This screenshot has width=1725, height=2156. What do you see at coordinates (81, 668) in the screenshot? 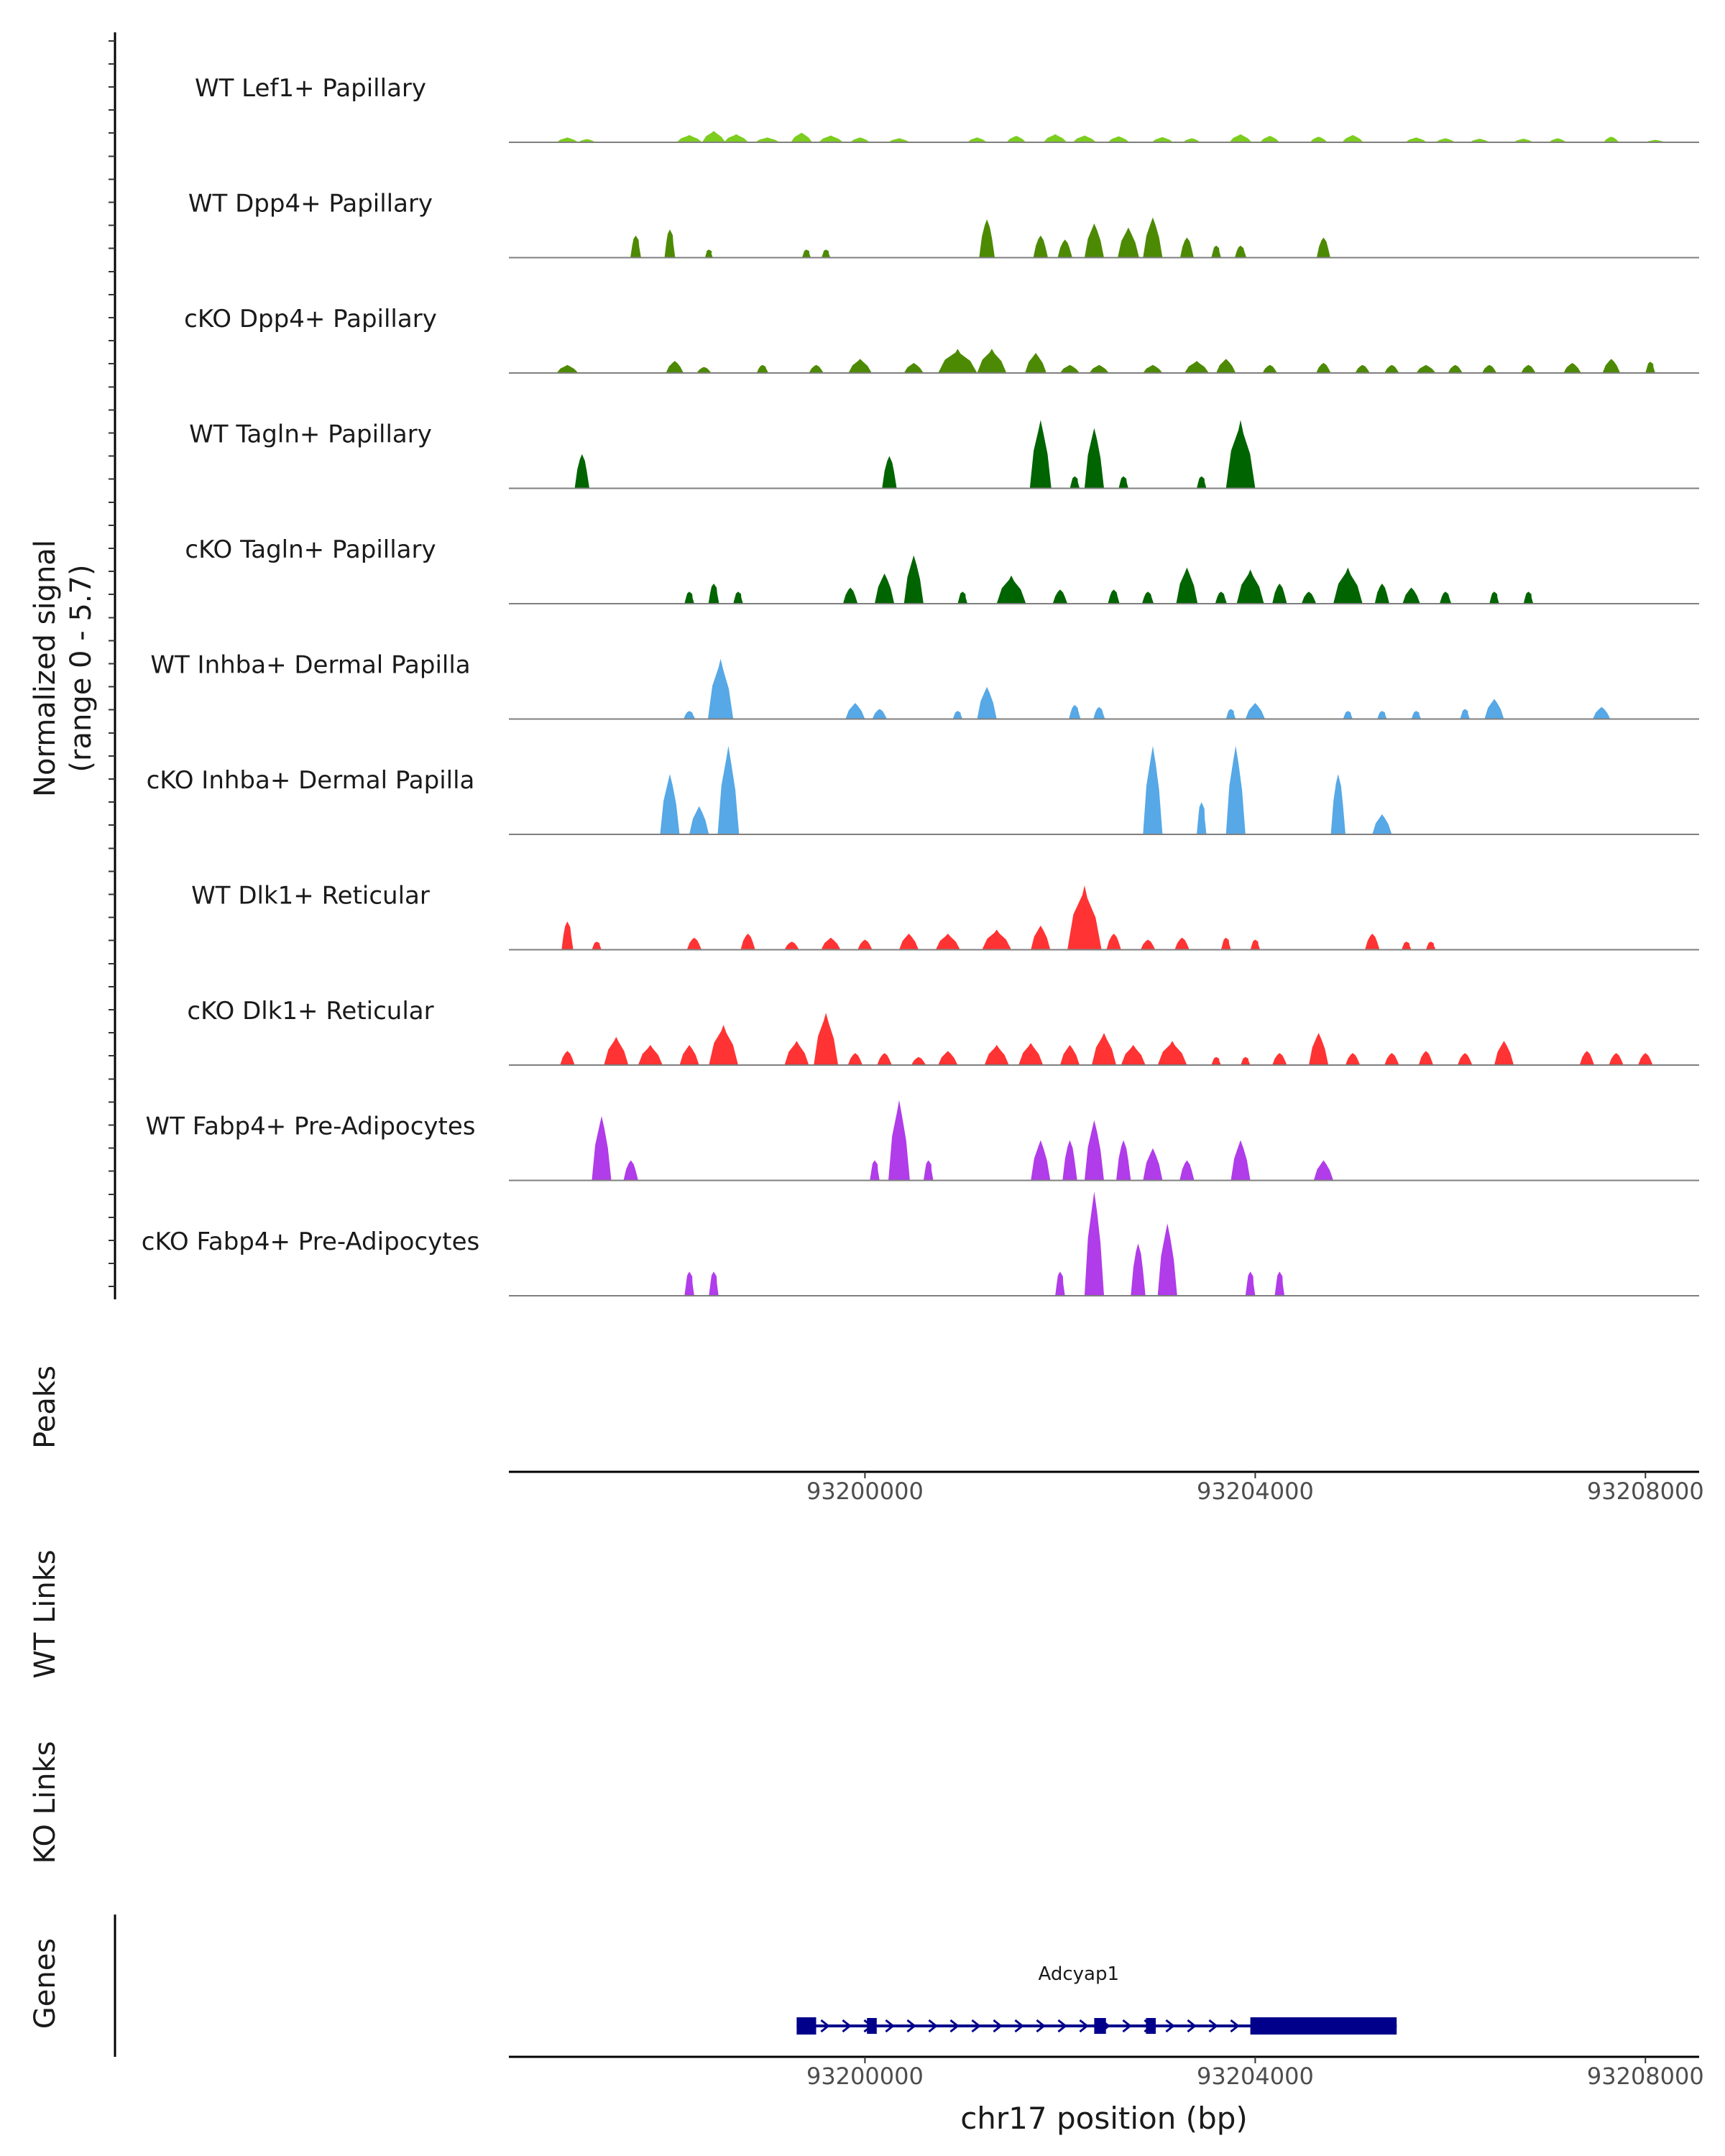
I see `y-axis-range-label: (range 0 - 5.7)` at bounding box center [81, 668].